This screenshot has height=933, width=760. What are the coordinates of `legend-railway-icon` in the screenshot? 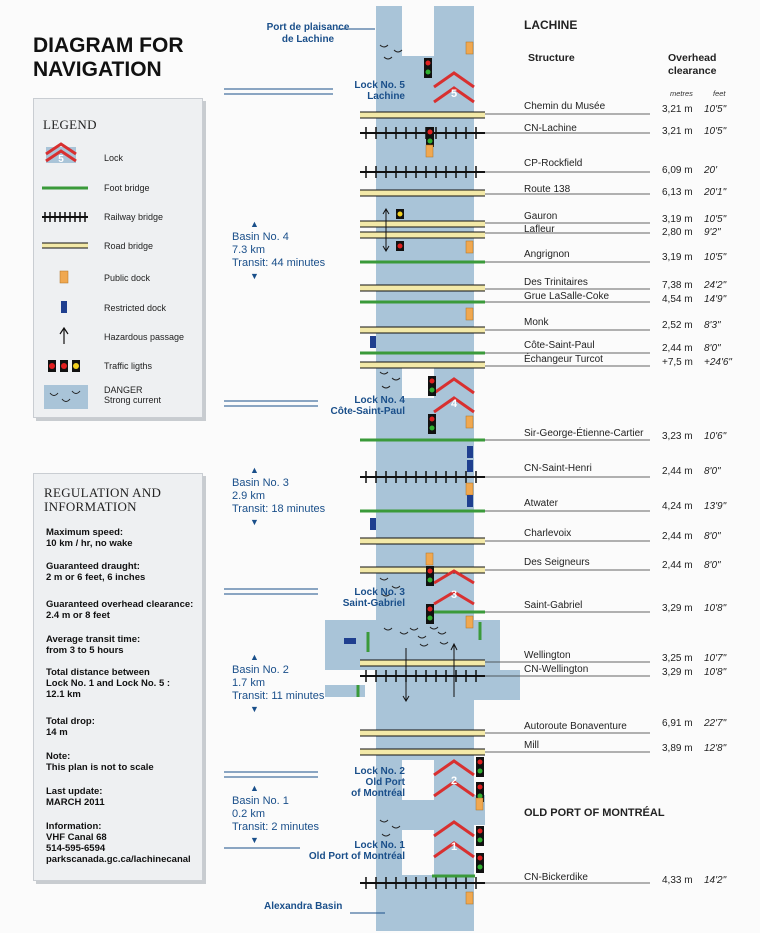 It's located at (65, 217).